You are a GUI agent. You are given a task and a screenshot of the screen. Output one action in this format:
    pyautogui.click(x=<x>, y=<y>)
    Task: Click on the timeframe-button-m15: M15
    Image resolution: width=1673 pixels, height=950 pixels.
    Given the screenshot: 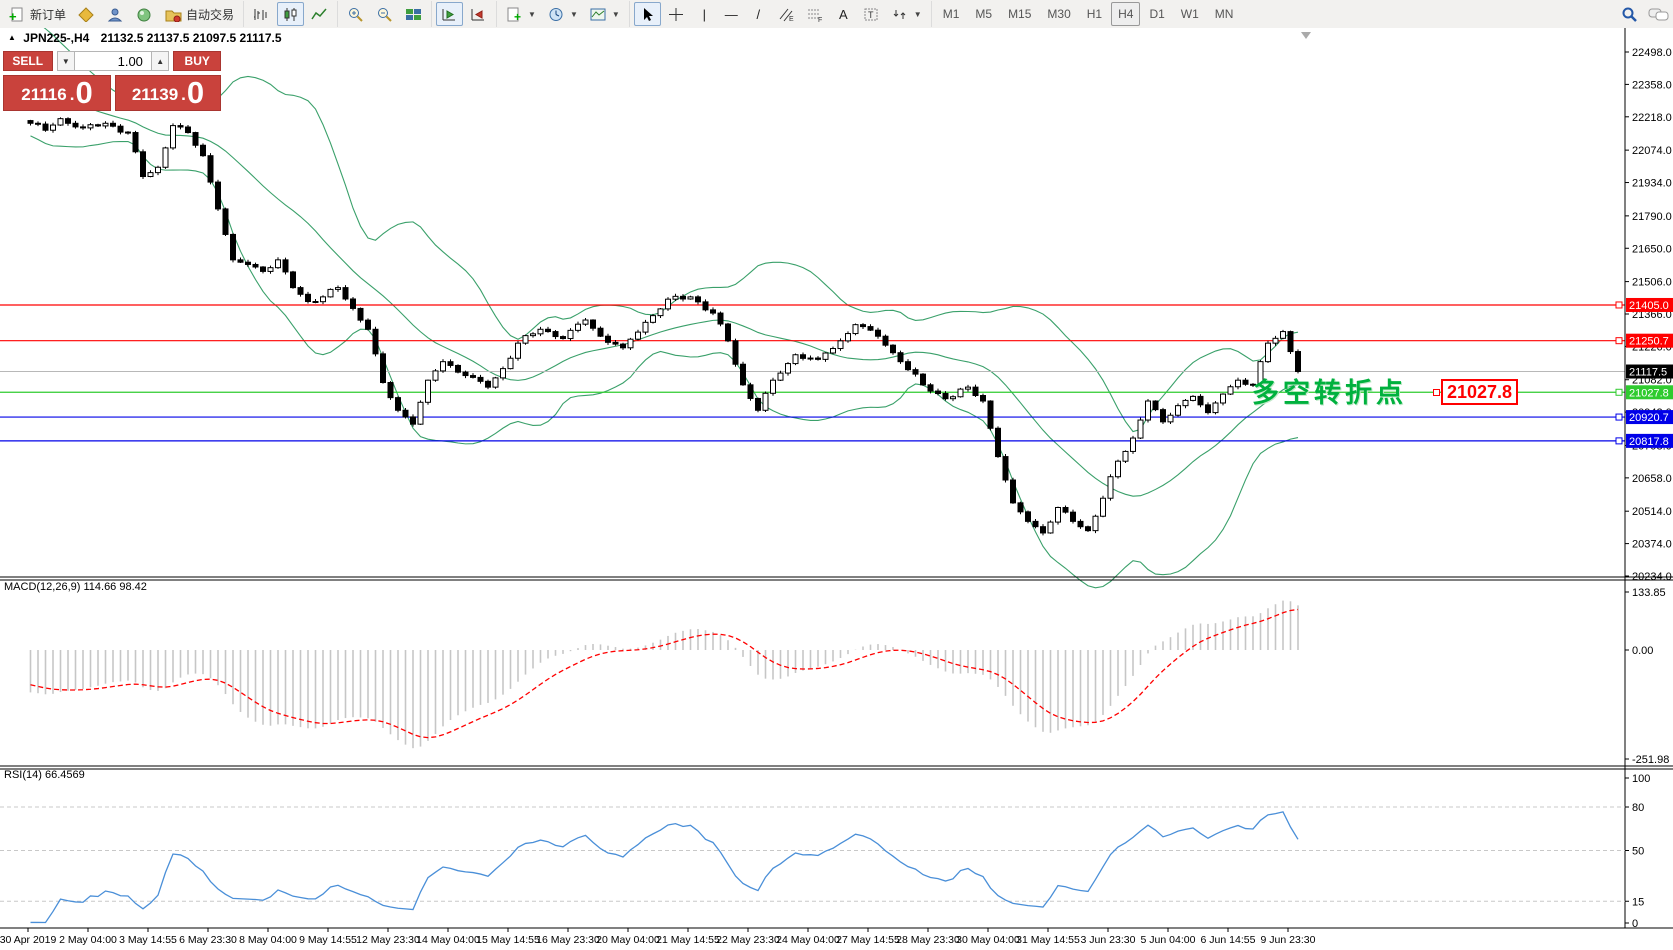 What is the action you would take?
    pyautogui.click(x=1020, y=14)
    